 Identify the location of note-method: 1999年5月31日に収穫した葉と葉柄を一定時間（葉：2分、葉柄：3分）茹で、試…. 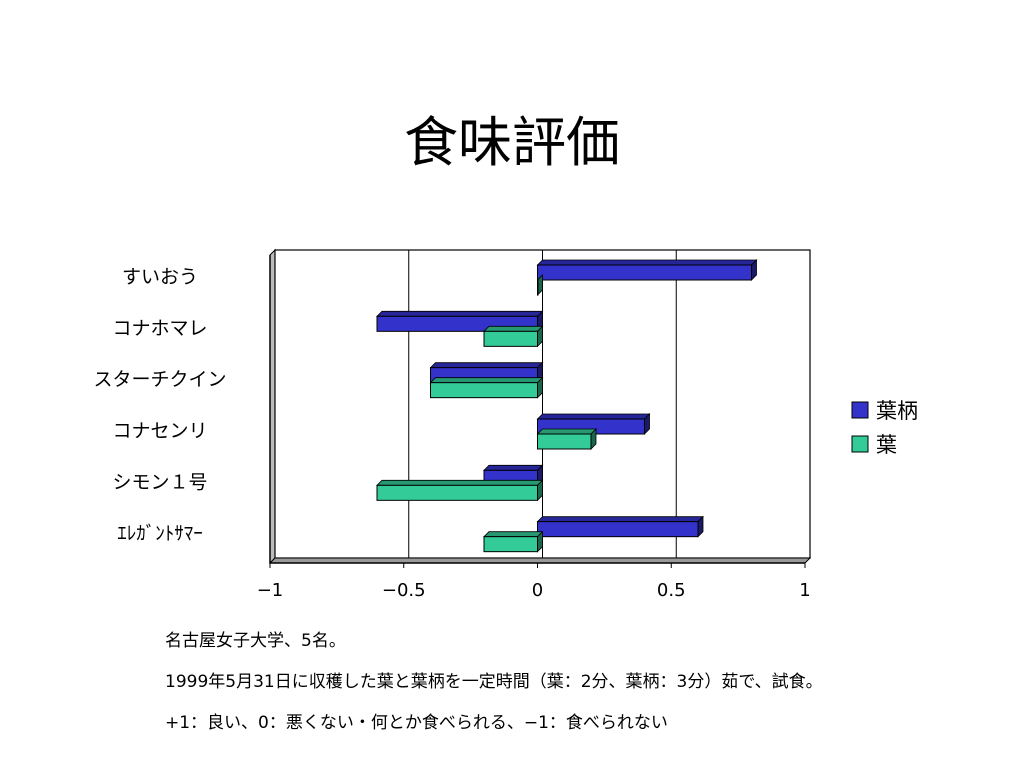
(494, 682).